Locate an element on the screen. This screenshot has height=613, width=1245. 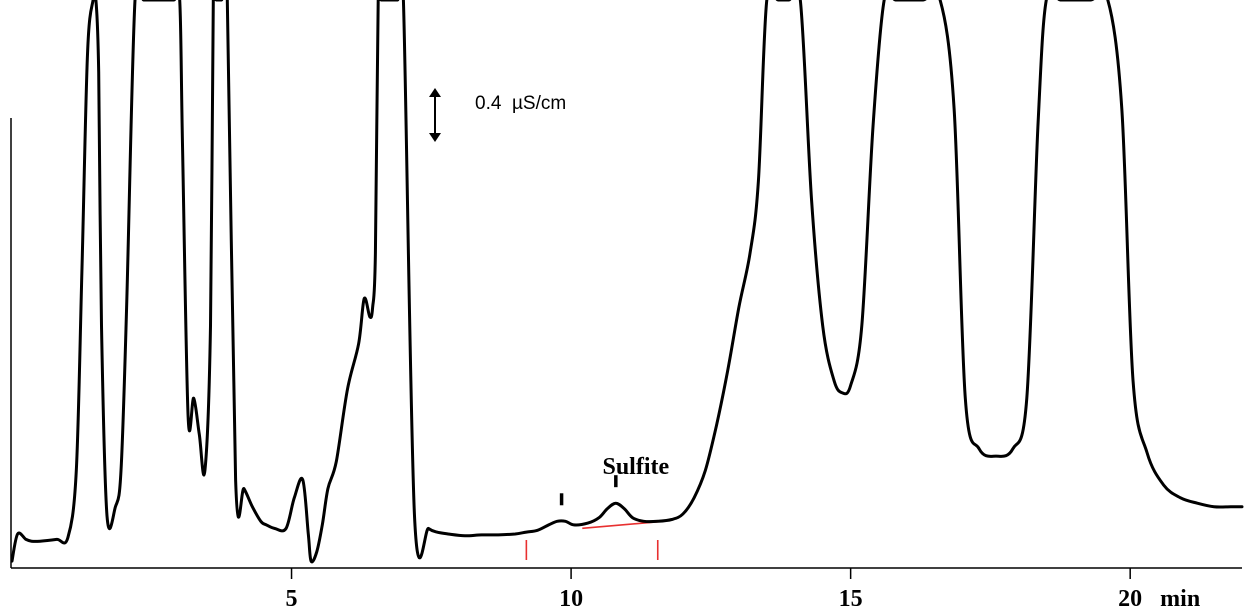
peak-label-sulfite: Sulfite is located at coordinates (635, 467).